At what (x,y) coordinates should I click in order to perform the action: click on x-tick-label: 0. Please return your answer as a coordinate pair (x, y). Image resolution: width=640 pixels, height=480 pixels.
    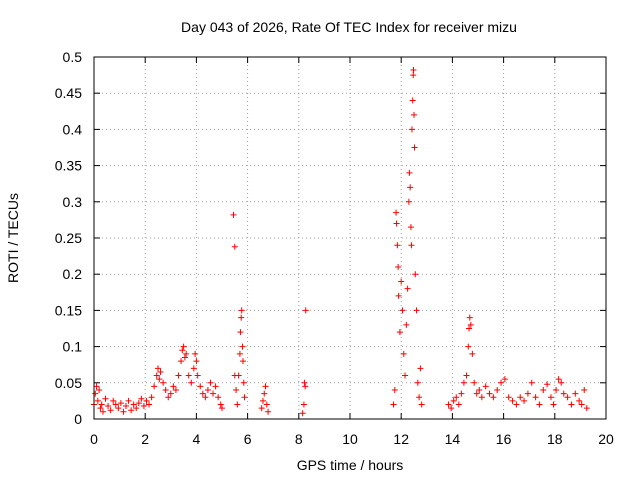
    Looking at the image, I should click on (94, 439).